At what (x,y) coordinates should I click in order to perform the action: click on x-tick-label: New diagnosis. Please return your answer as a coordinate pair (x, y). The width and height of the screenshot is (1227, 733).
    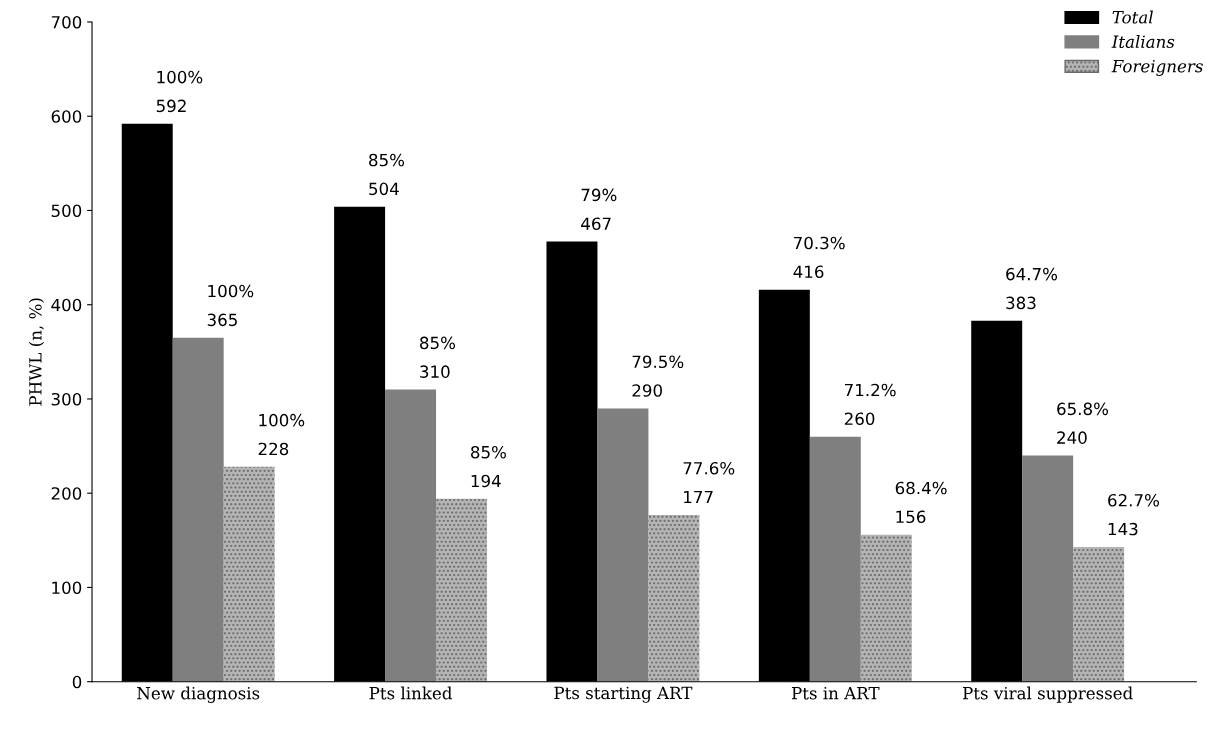
    Looking at the image, I should click on (198, 694).